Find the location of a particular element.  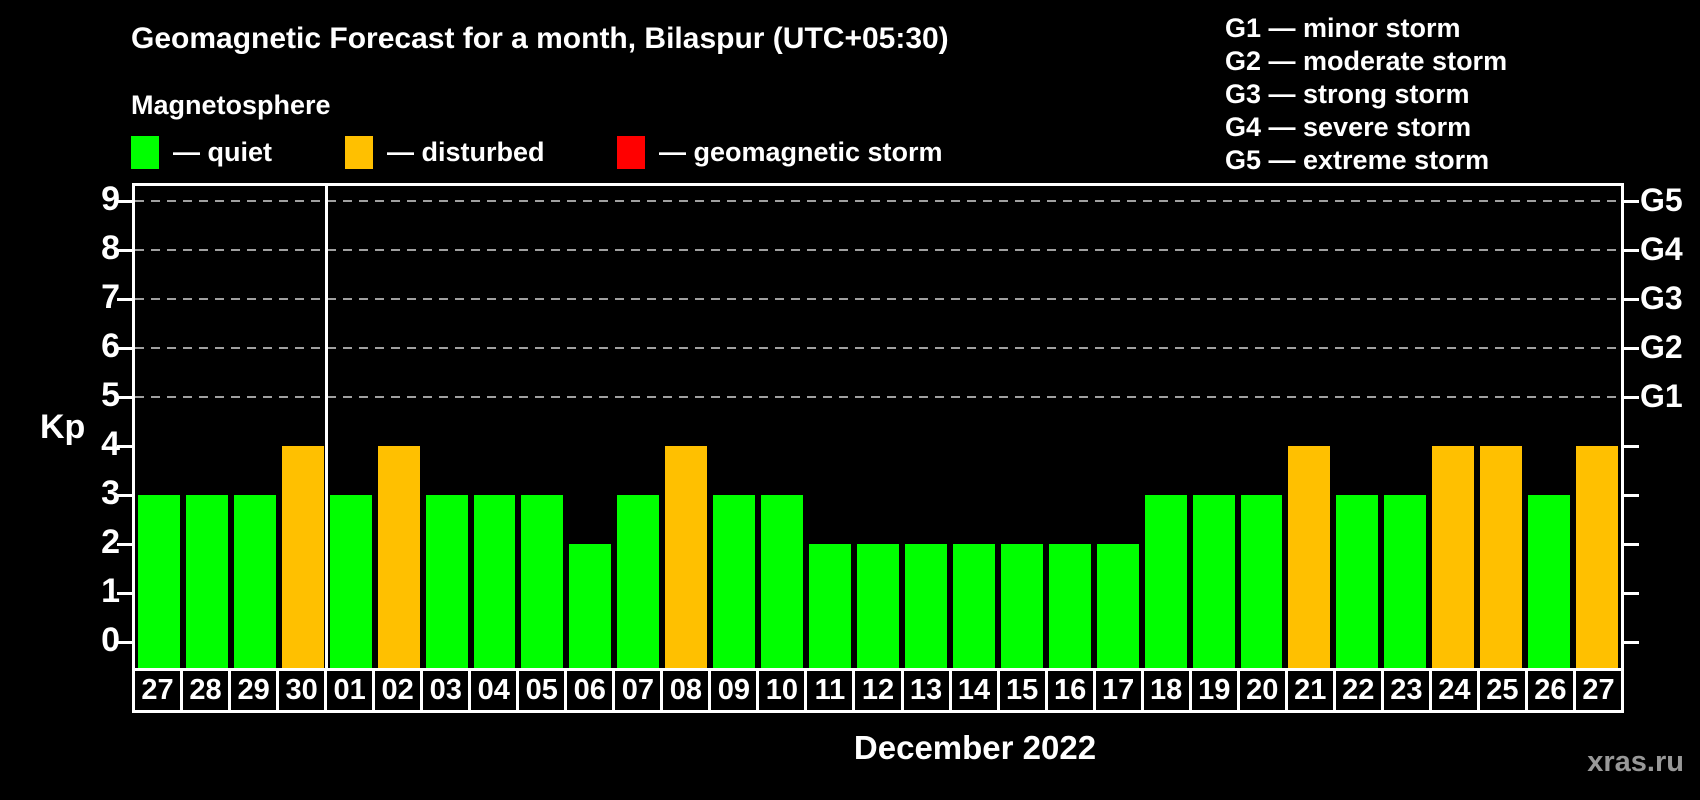

day-label-14-11: 11 is located at coordinates (831, 690).